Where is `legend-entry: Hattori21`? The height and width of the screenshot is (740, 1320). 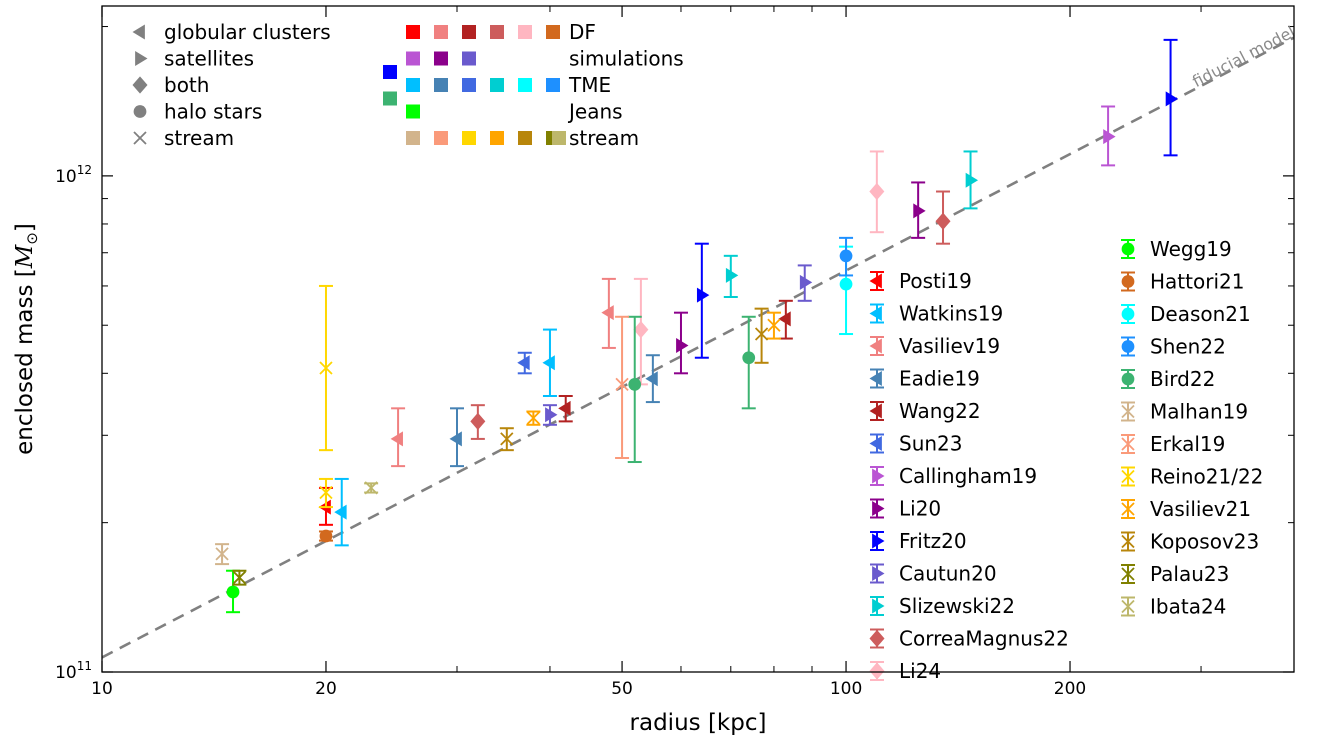 legend-entry: Hattori21 is located at coordinates (1182, 282).